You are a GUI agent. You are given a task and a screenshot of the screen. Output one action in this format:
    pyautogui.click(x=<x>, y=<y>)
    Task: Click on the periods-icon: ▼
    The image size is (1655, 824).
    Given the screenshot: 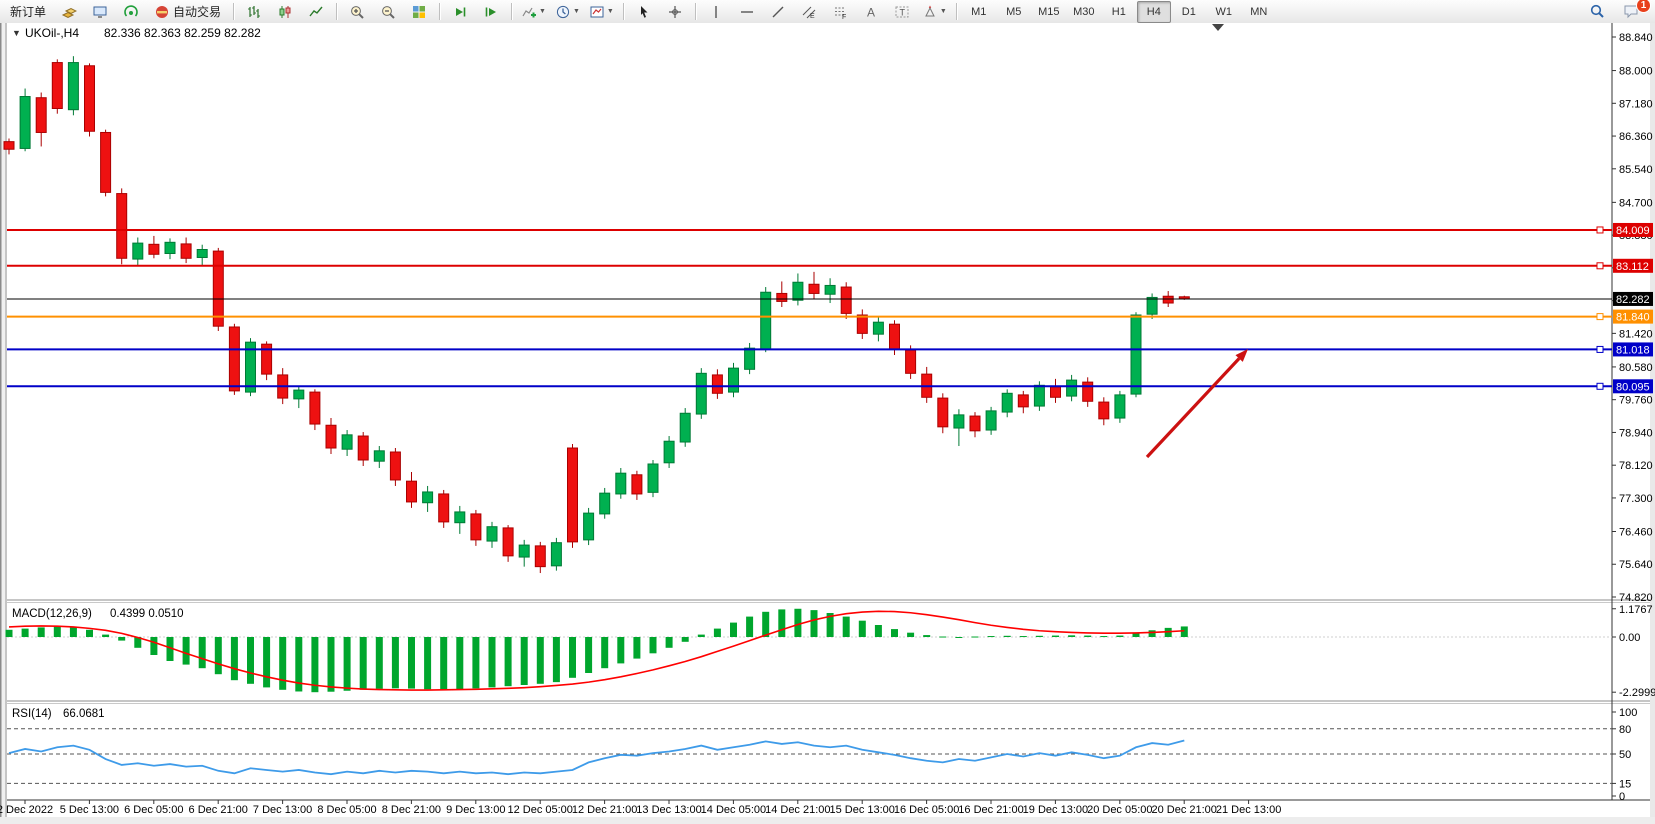 What is the action you would take?
    pyautogui.click(x=567, y=12)
    